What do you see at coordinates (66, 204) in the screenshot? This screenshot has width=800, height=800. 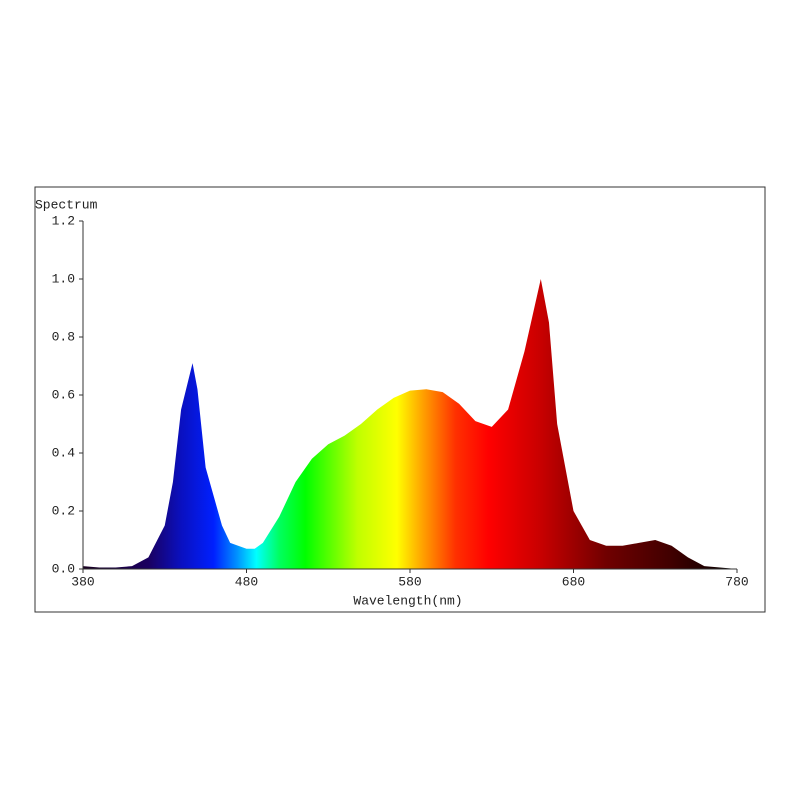 I see `y-axis-label: Spectrum` at bounding box center [66, 204].